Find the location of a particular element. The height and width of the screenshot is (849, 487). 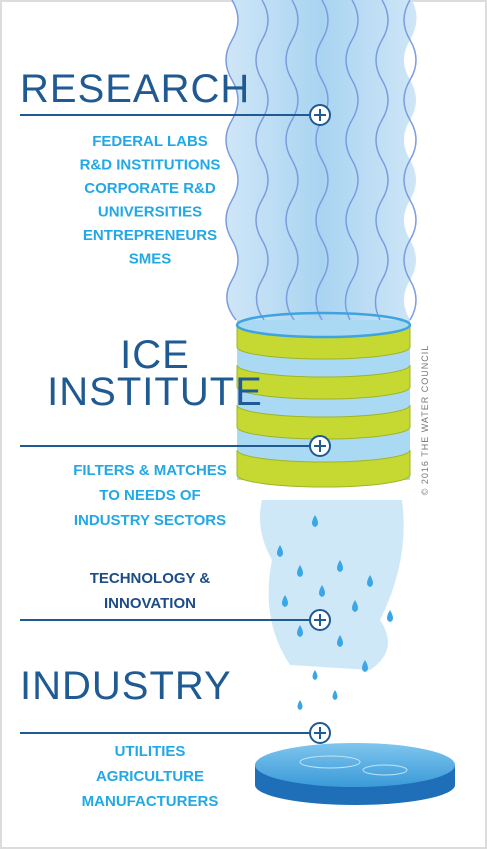

research-item: CORPORATE R&D is located at coordinates (150, 188).